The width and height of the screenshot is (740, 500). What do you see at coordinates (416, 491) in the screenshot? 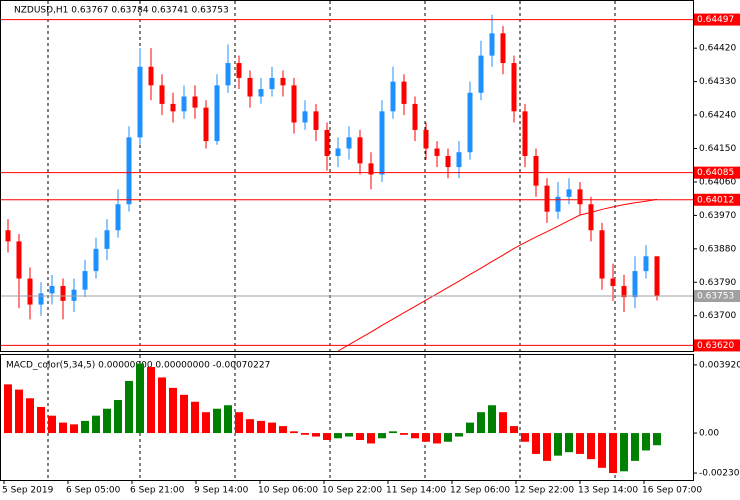
I see `x-tick-label: 11 Sep 14:00` at bounding box center [416, 491].